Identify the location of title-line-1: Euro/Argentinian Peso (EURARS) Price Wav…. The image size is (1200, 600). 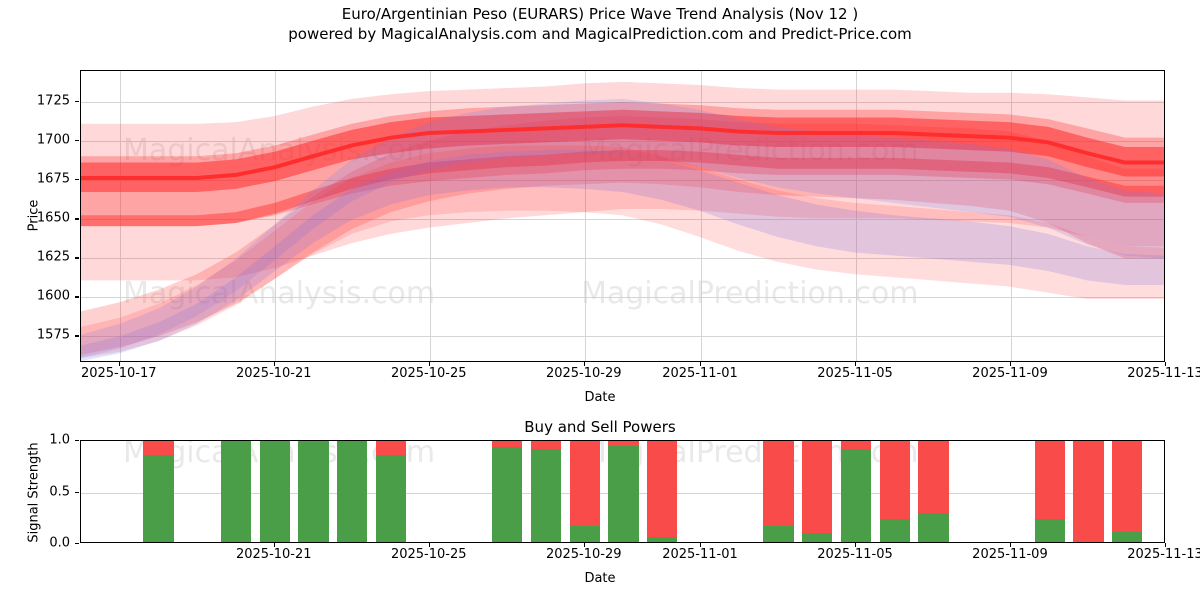
(600, 14).